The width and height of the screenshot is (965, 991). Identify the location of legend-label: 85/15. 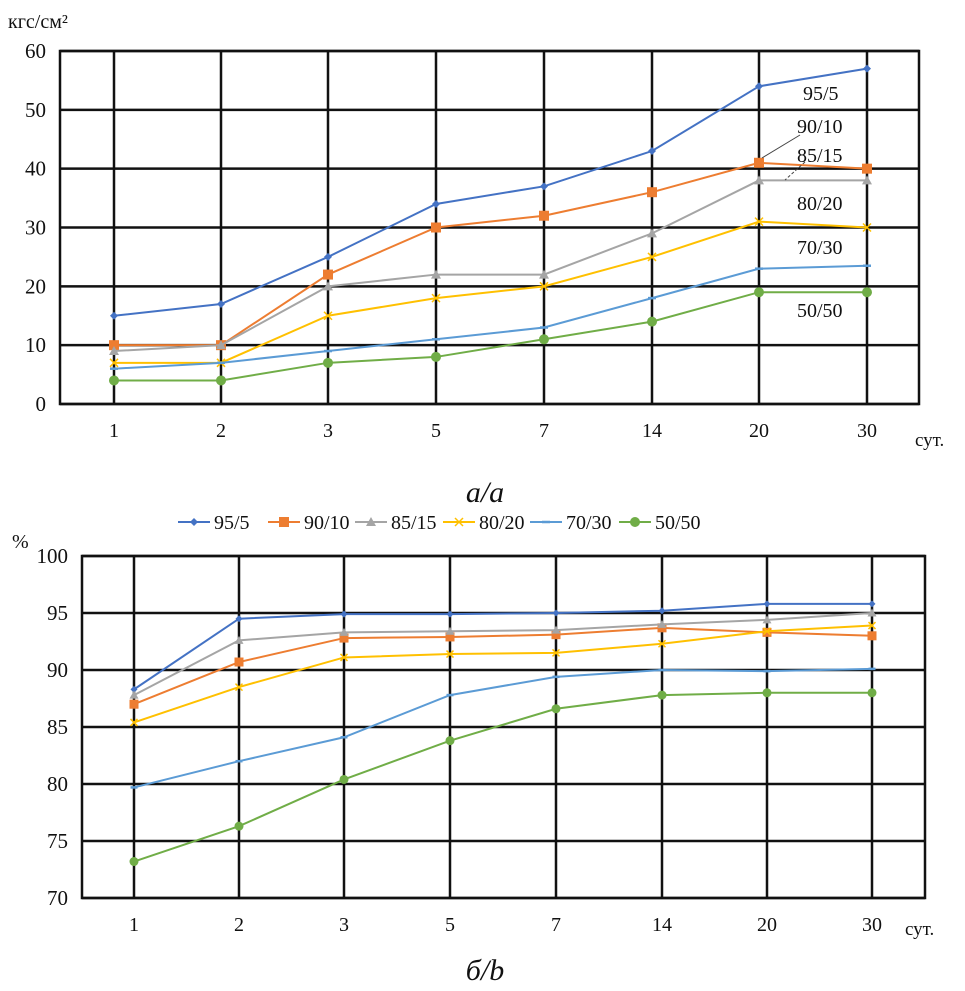
(414, 523).